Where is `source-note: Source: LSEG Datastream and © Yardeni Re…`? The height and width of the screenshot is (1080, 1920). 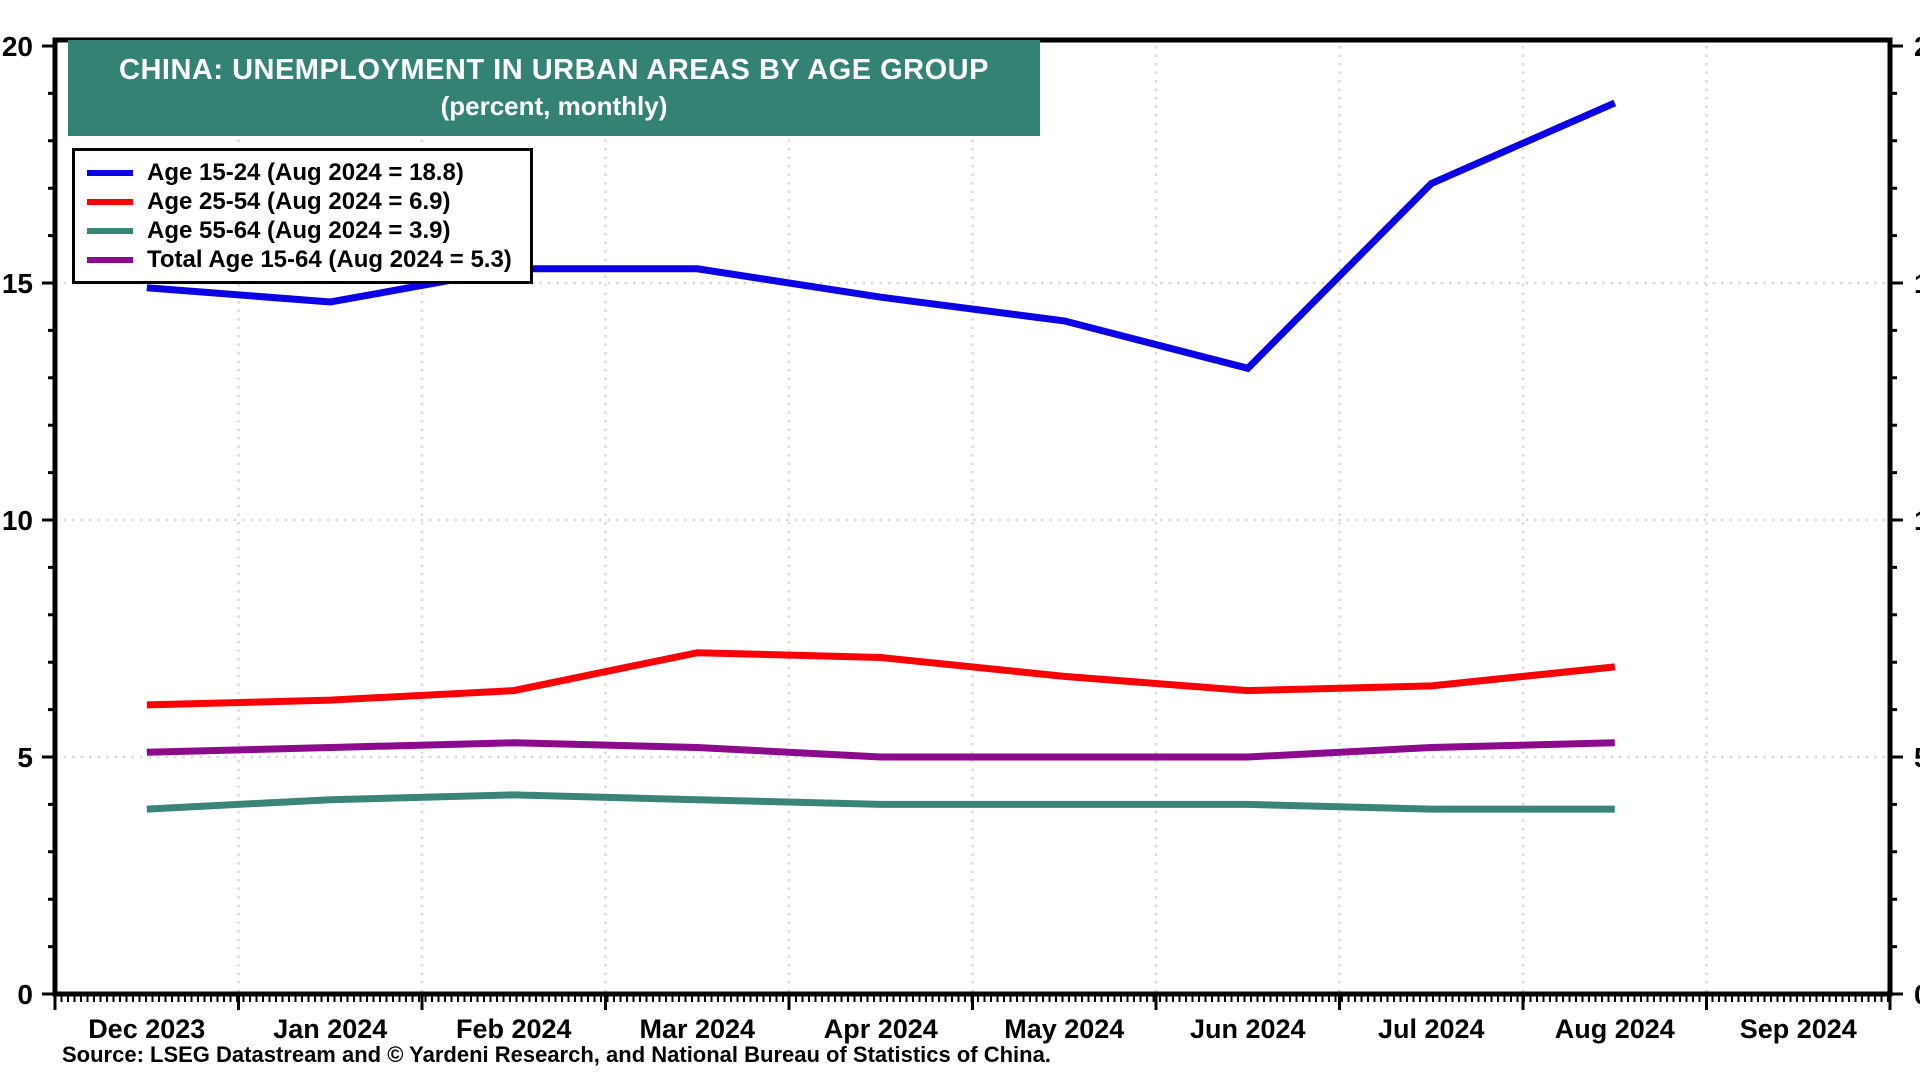 source-note: Source: LSEG Datastream and © Yardeni Re… is located at coordinates (556, 1054).